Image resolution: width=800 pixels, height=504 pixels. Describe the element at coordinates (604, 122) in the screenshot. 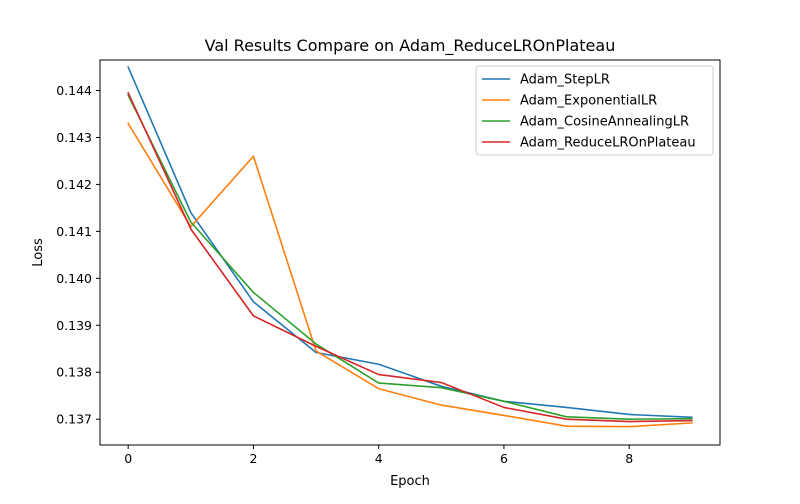

I see `legend-label-2: Adam_CosineAnnealingLR` at that location.